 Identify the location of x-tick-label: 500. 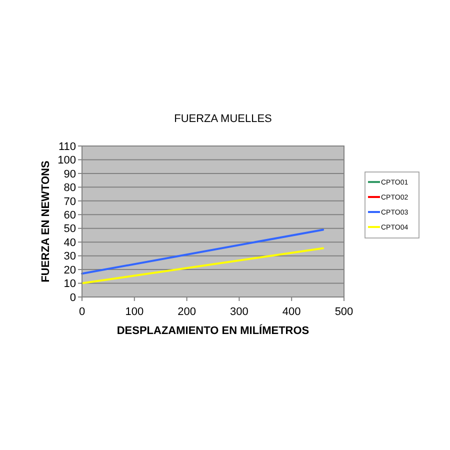
(344, 312).